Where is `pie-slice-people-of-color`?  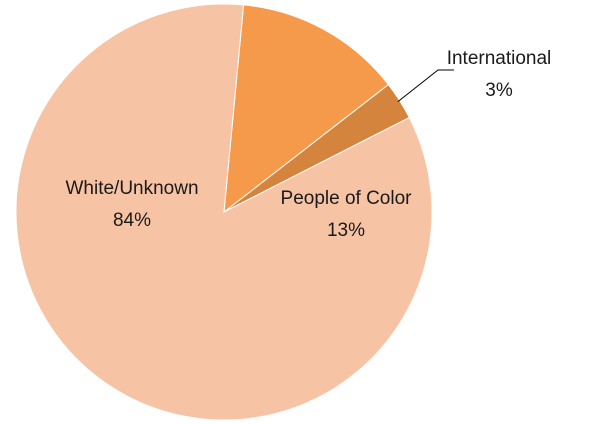 pie-slice-people-of-color is located at coordinates (306, 109).